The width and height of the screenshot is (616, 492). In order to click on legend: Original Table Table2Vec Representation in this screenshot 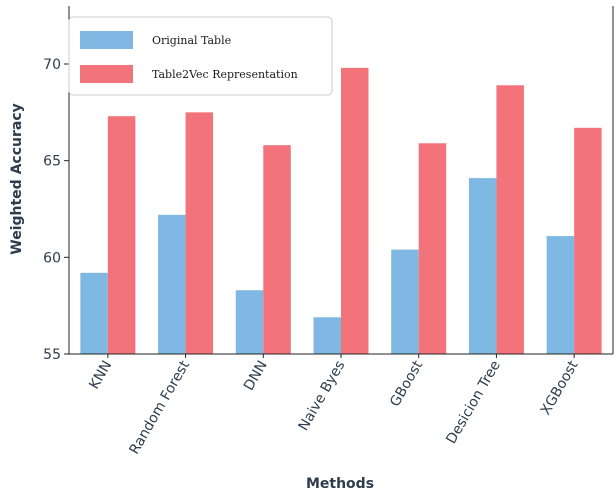, I will do `click(200, 56)`.